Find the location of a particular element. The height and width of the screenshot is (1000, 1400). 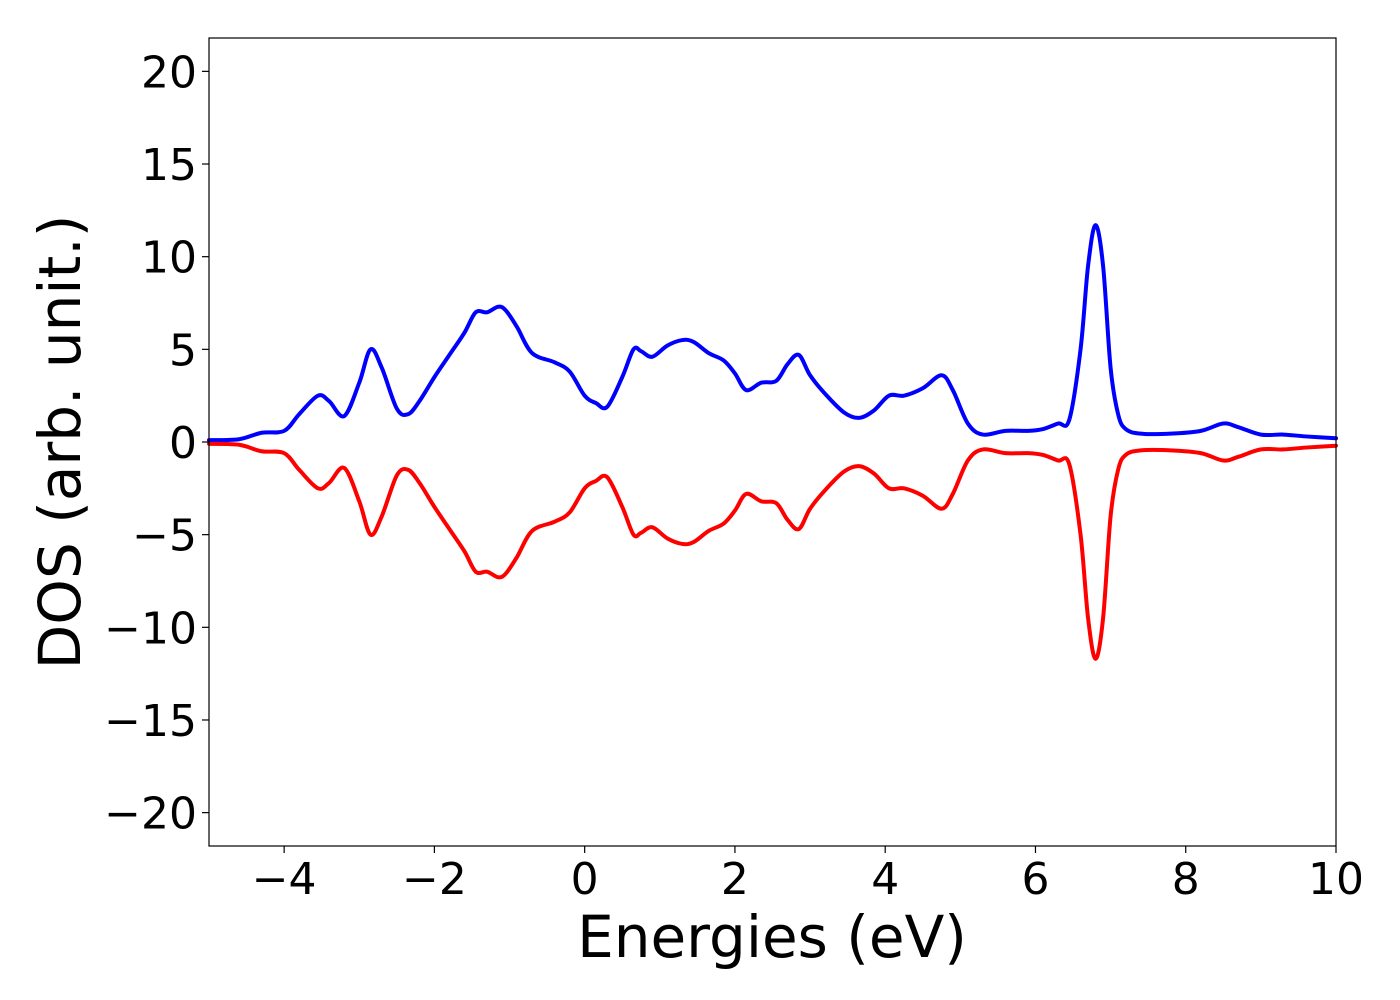

x-axis-ticks: −4 −2 0 2 4 6 8 10 is located at coordinates (808, 875).